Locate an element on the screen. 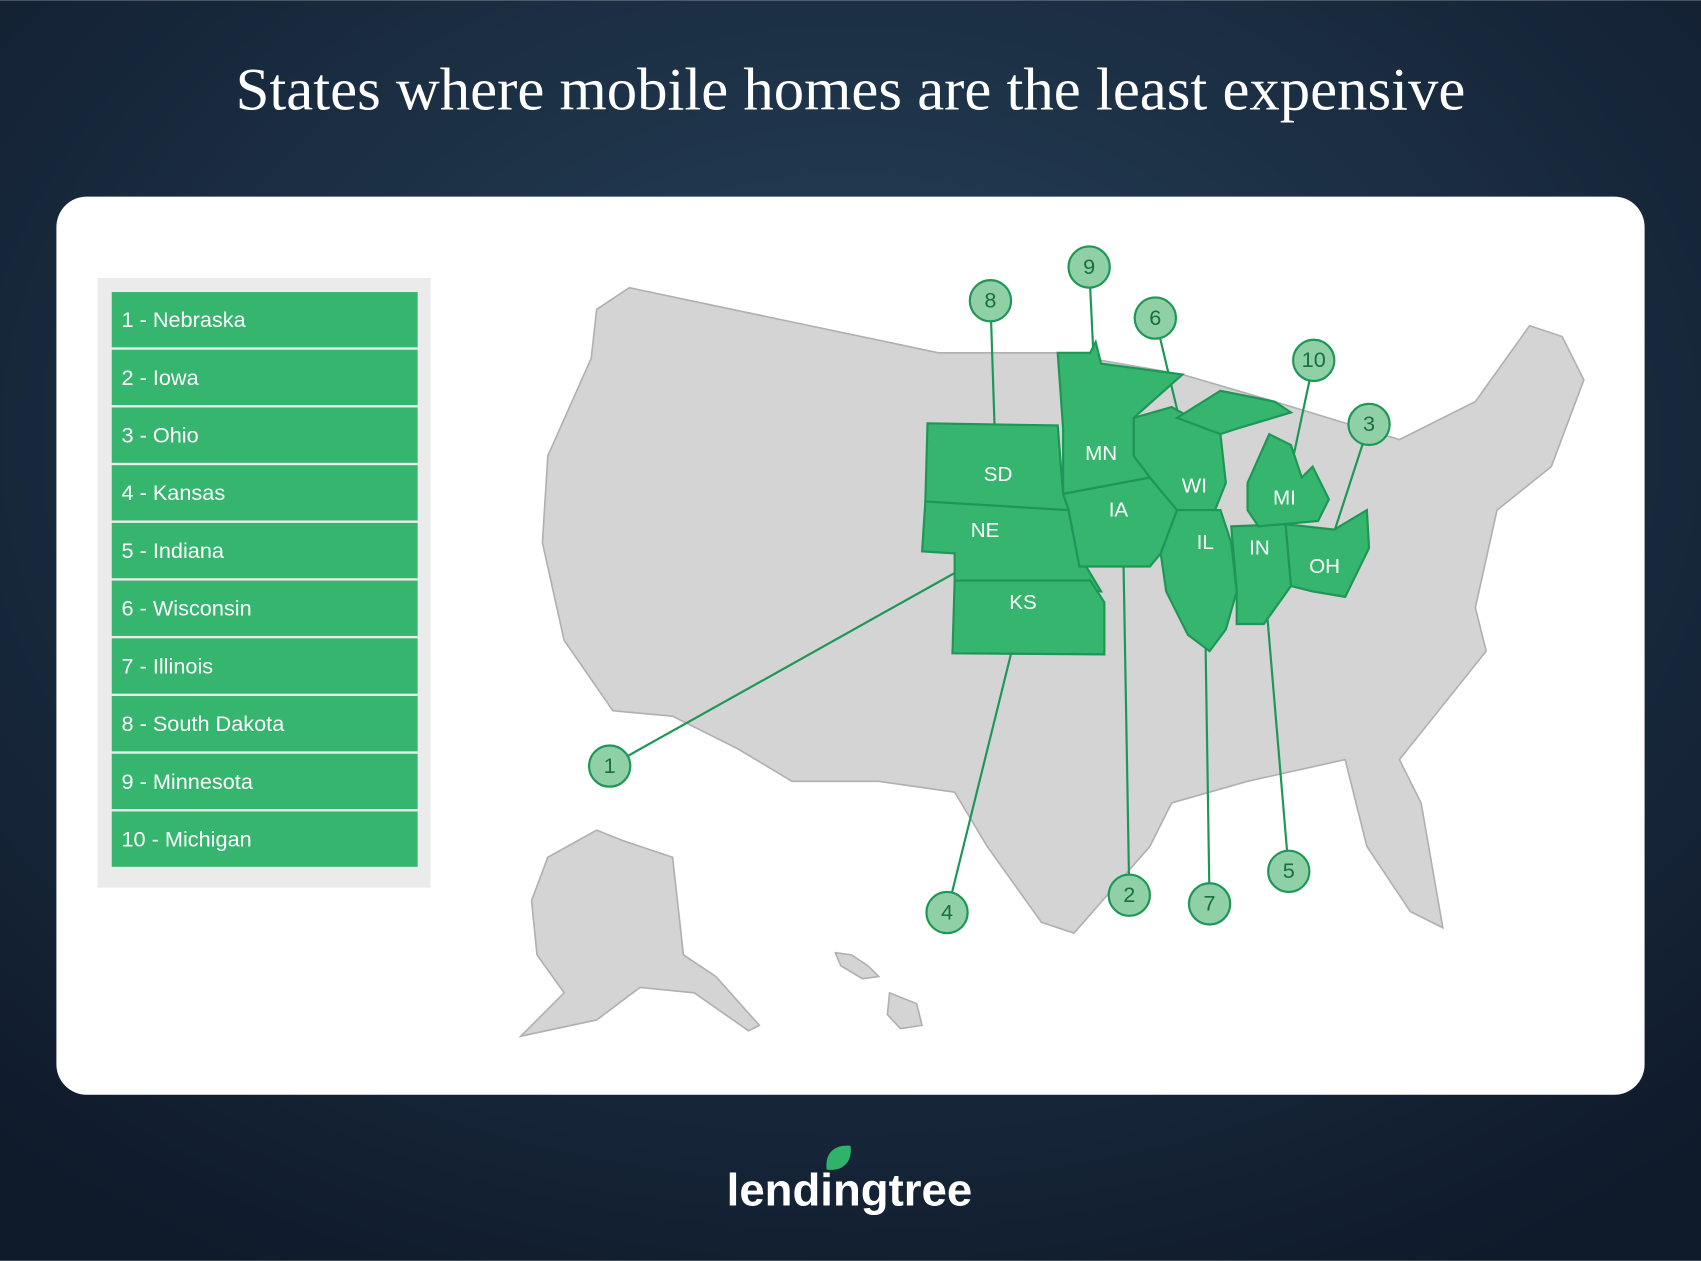 This screenshot has width=1701, height=1261. callout-rank: 1 is located at coordinates (610, 765).